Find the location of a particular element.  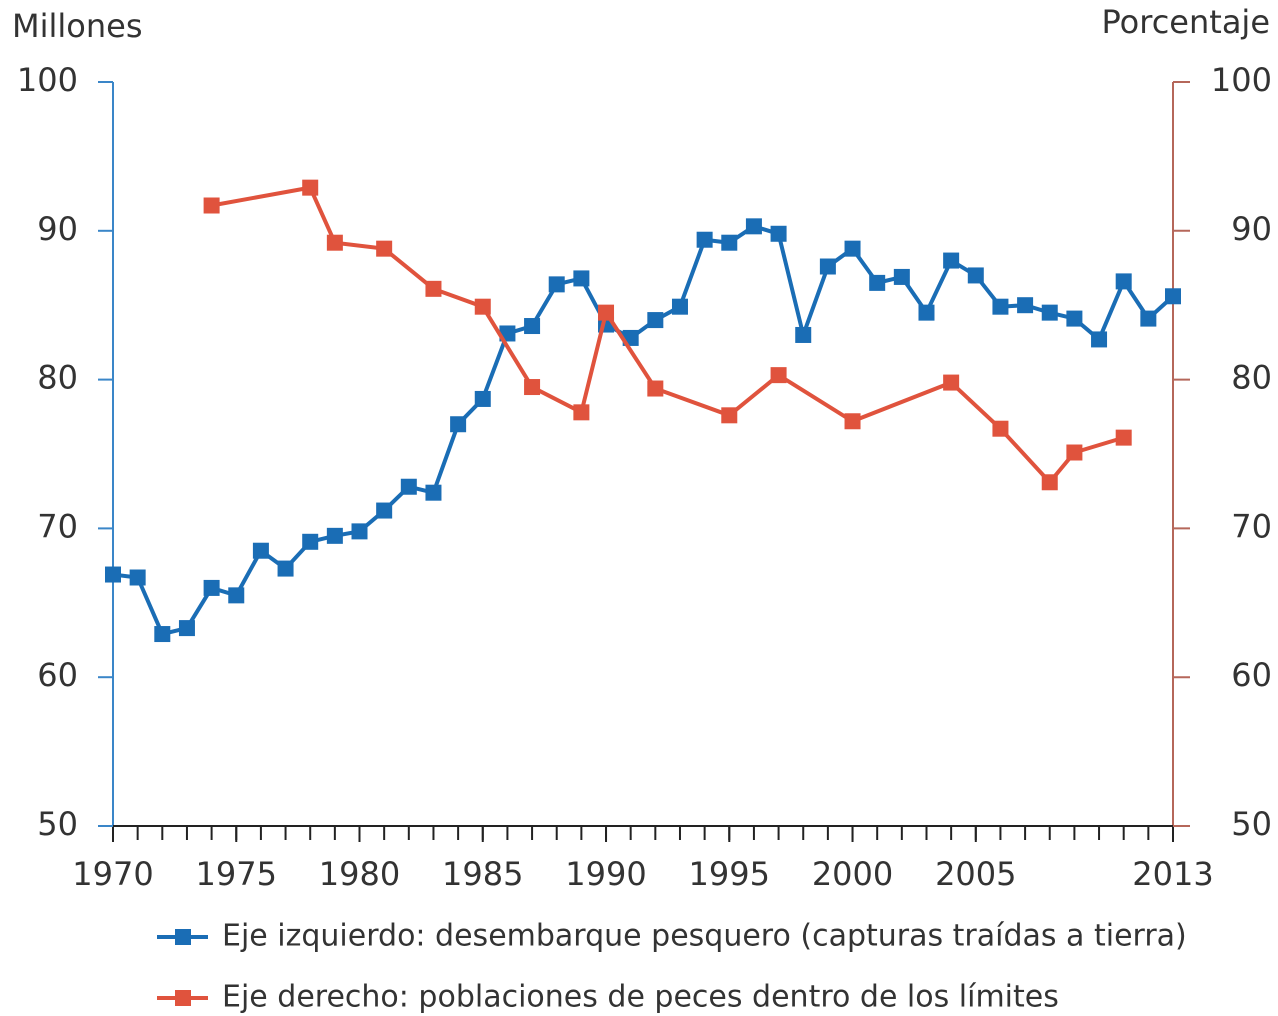

x-tick-label: 2013 is located at coordinates (1172, 874).